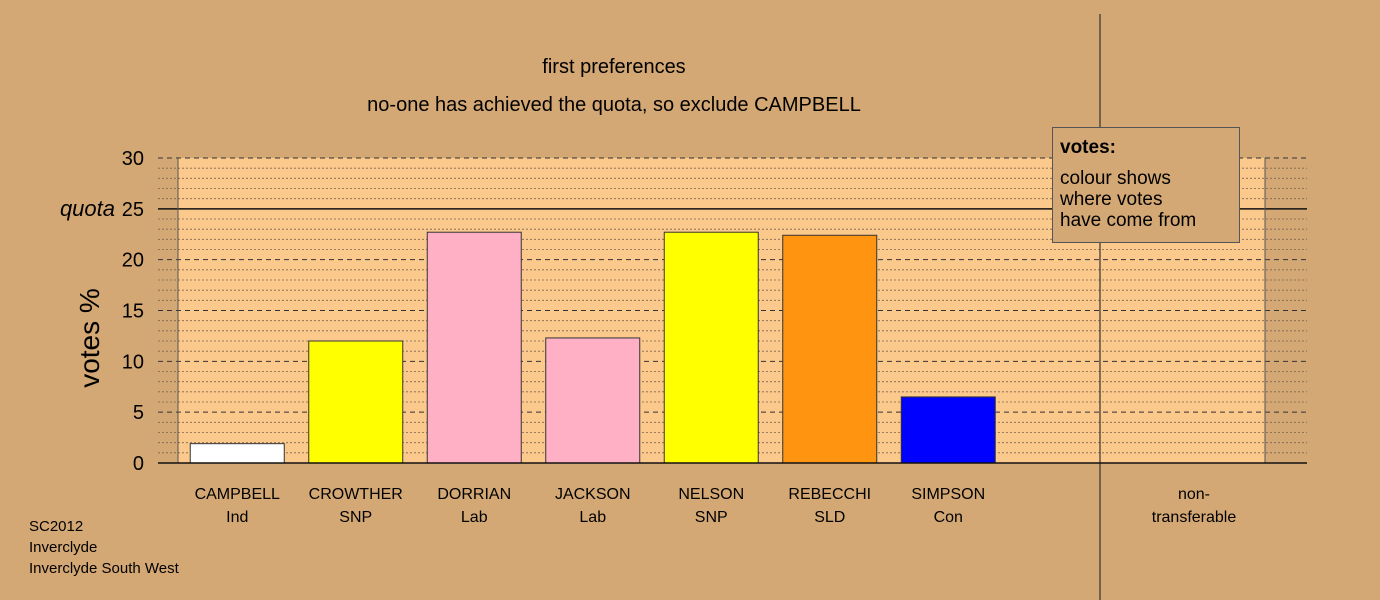 This screenshot has height=600, width=1380. Describe the element at coordinates (474, 494) in the screenshot. I see `category-name-label: DORRIAN` at that location.